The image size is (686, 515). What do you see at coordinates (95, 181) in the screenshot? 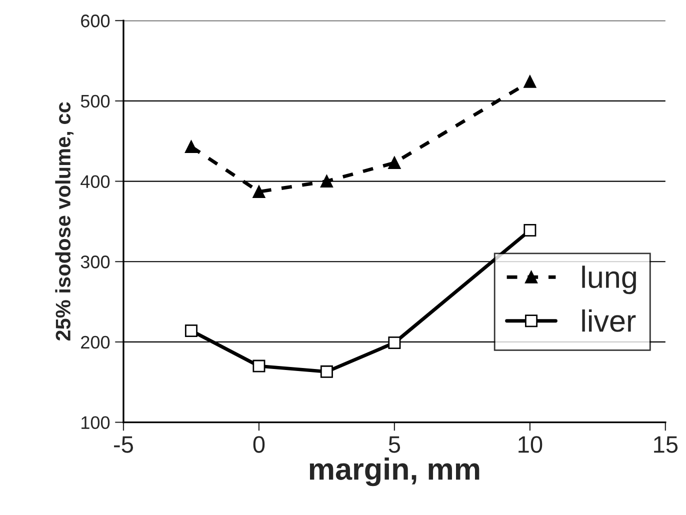
I see `y-tick-label: 400` at bounding box center [95, 181].